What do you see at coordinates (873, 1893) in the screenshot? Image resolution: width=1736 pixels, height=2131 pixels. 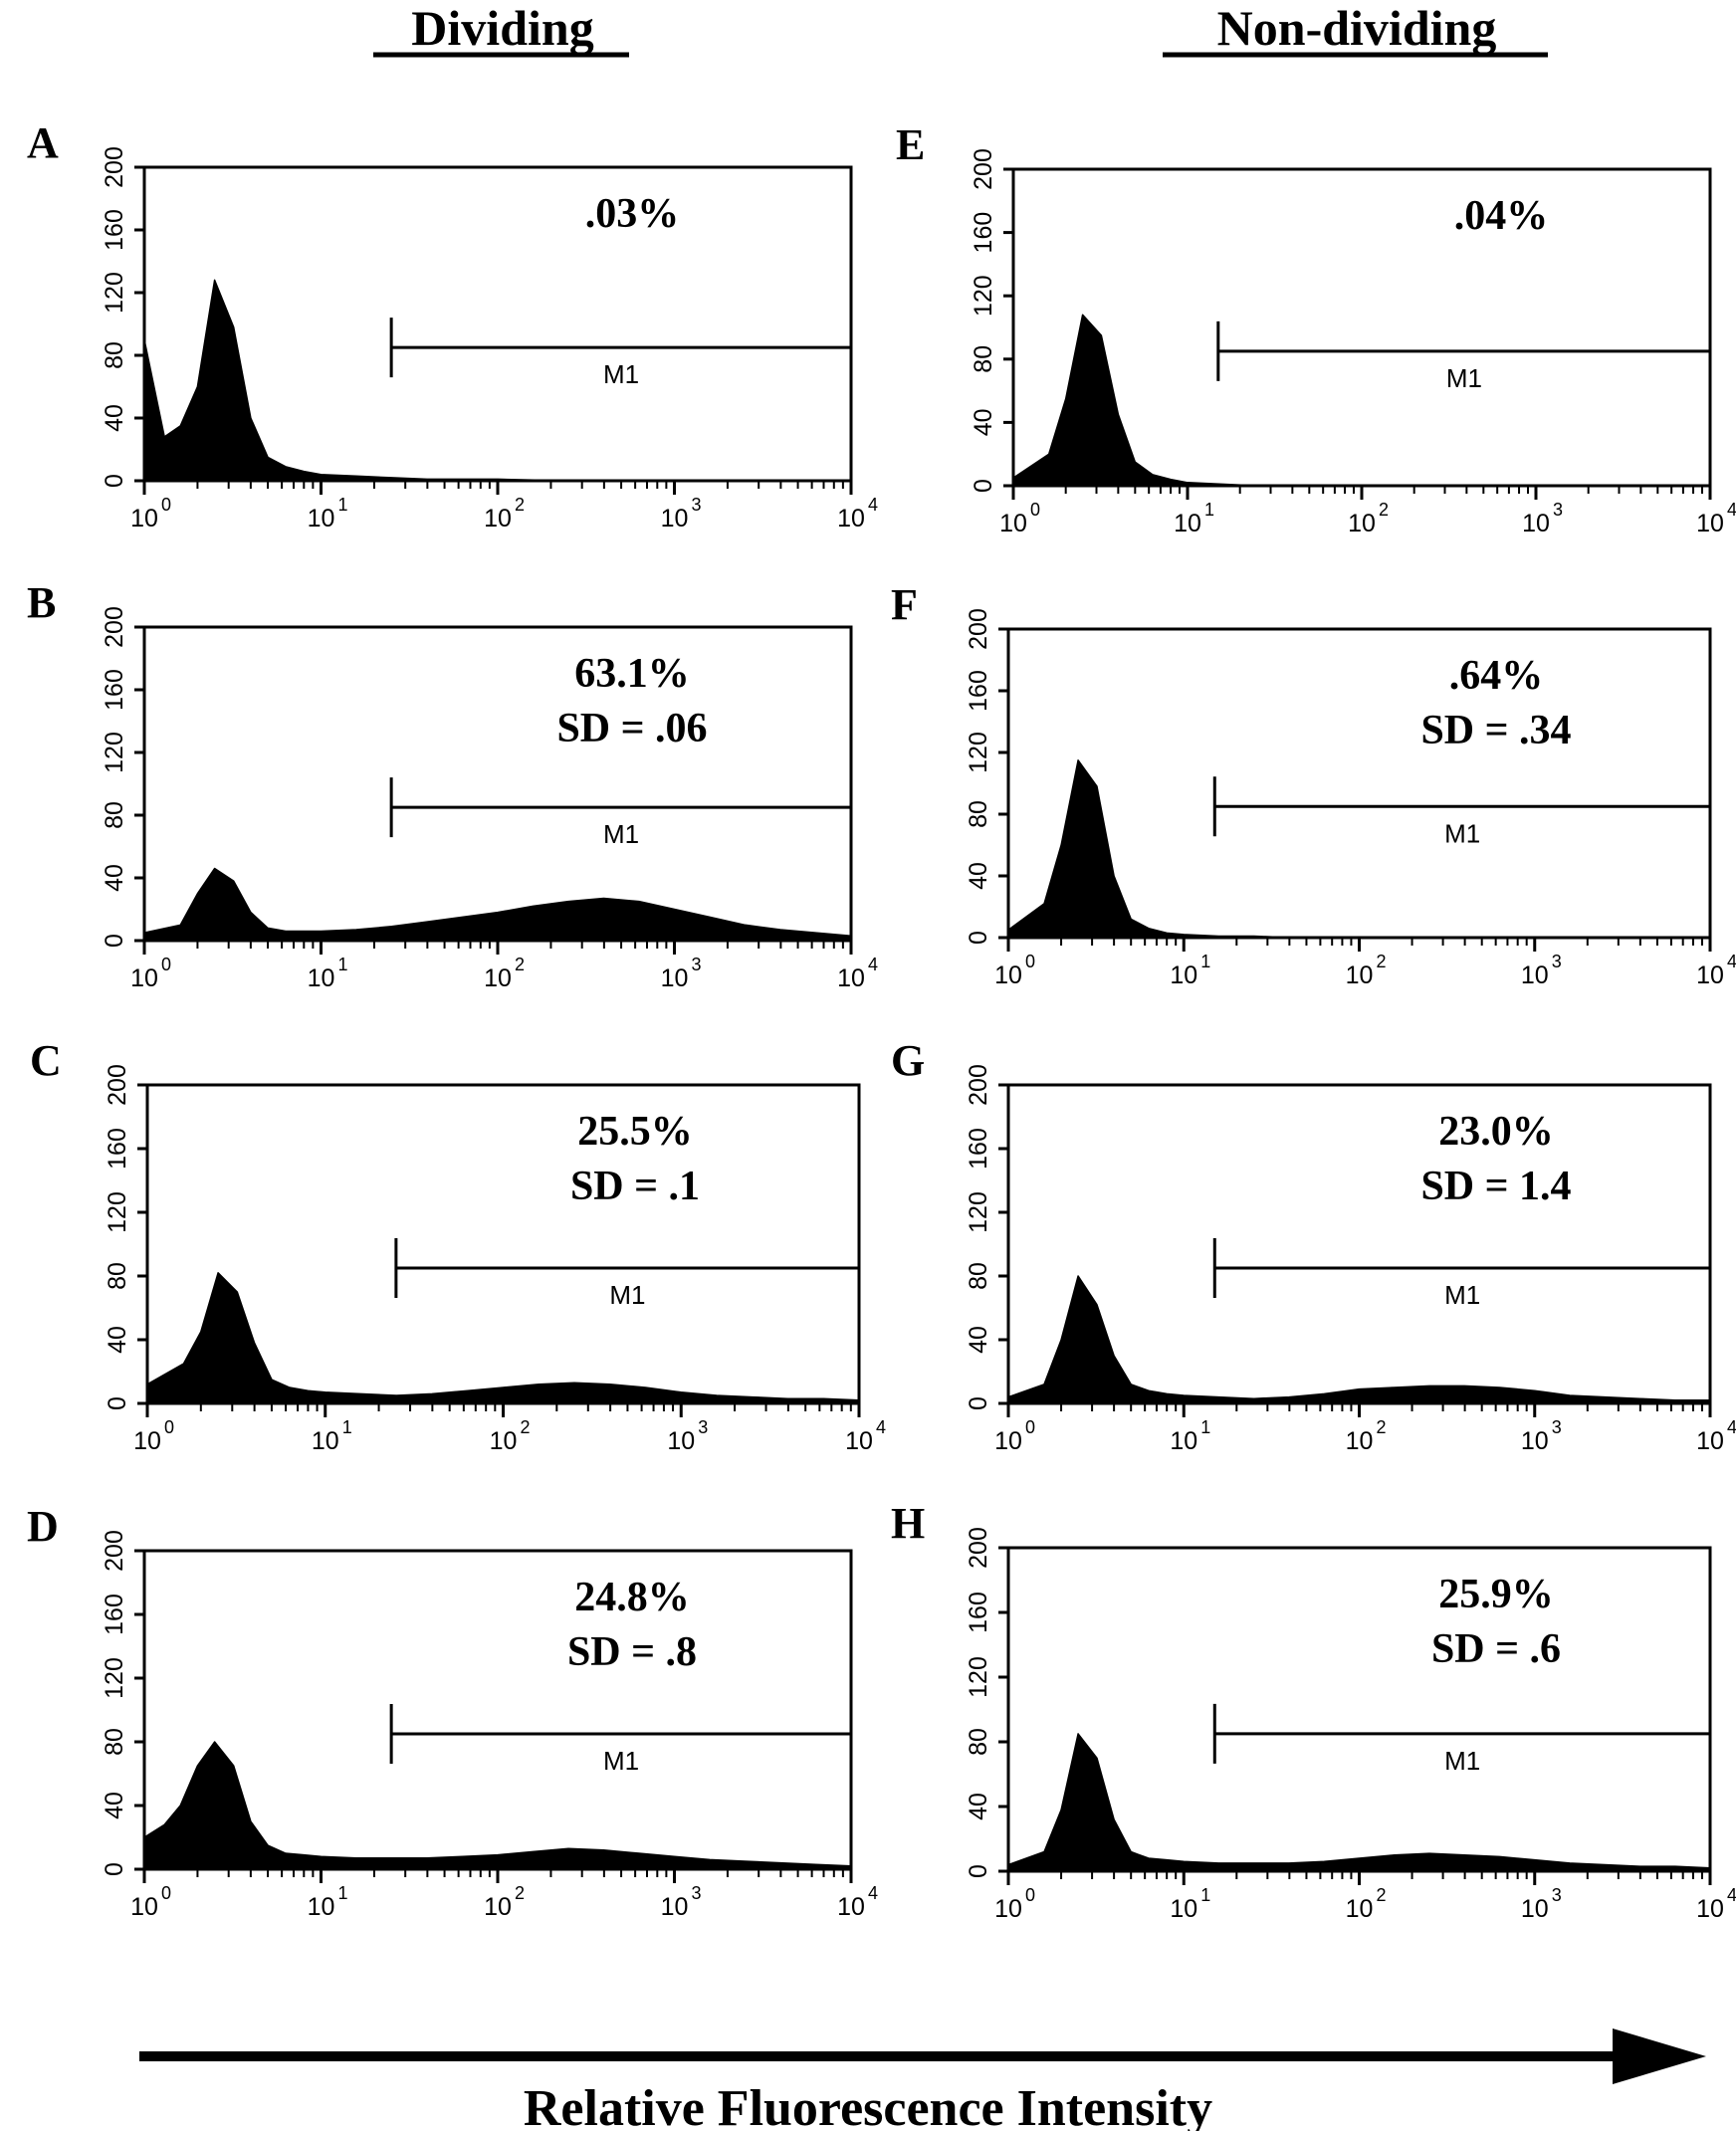 I see `x-tick-exponent-d-10000: 4` at bounding box center [873, 1893].